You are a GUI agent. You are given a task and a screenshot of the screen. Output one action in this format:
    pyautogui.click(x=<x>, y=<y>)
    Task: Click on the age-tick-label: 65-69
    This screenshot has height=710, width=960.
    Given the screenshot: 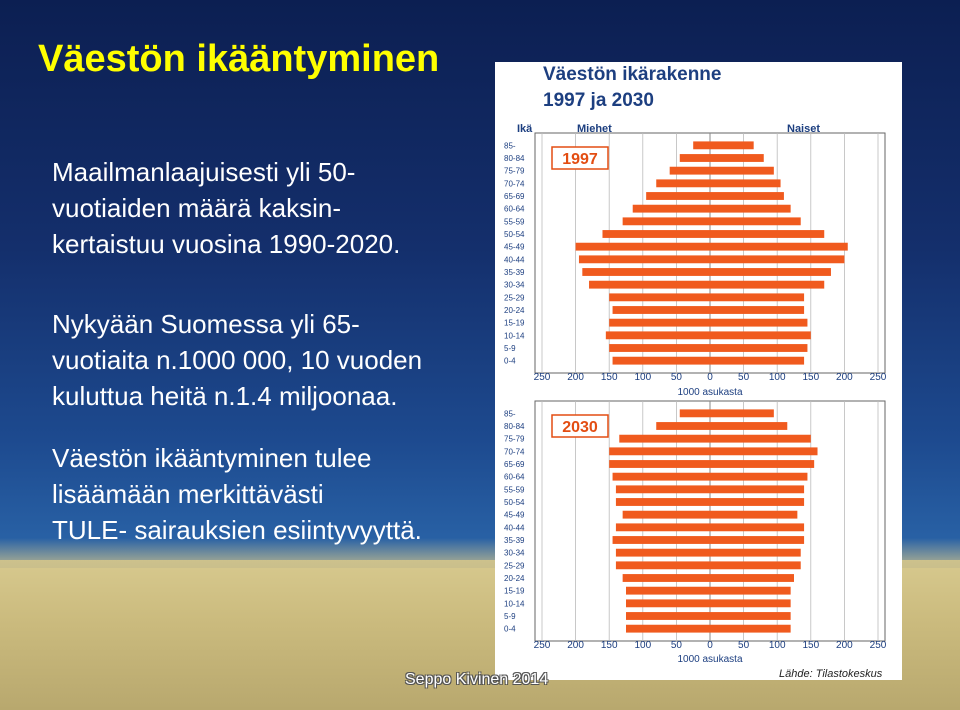 What is the action you would take?
    pyautogui.click(x=514, y=464)
    